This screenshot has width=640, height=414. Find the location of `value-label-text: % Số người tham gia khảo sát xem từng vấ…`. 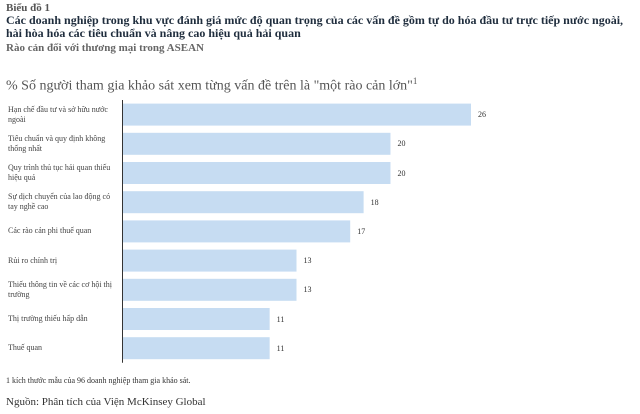

value-label-text: % Số người tham gia khảo sát xem từng vấ… is located at coordinates (209, 86).